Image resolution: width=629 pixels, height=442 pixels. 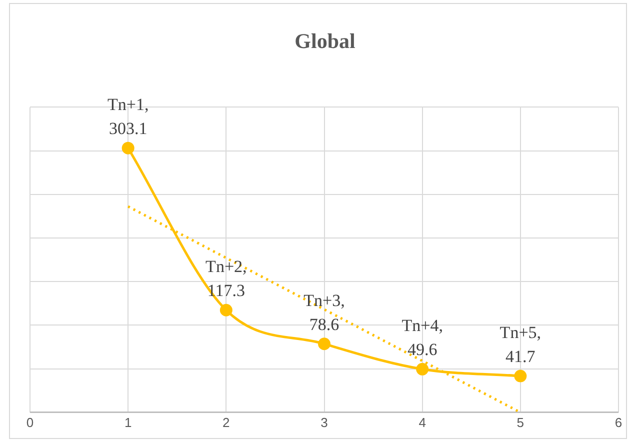 What do you see at coordinates (325, 41) in the screenshot?
I see `chart-title: Global` at bounding box center [325, 41].